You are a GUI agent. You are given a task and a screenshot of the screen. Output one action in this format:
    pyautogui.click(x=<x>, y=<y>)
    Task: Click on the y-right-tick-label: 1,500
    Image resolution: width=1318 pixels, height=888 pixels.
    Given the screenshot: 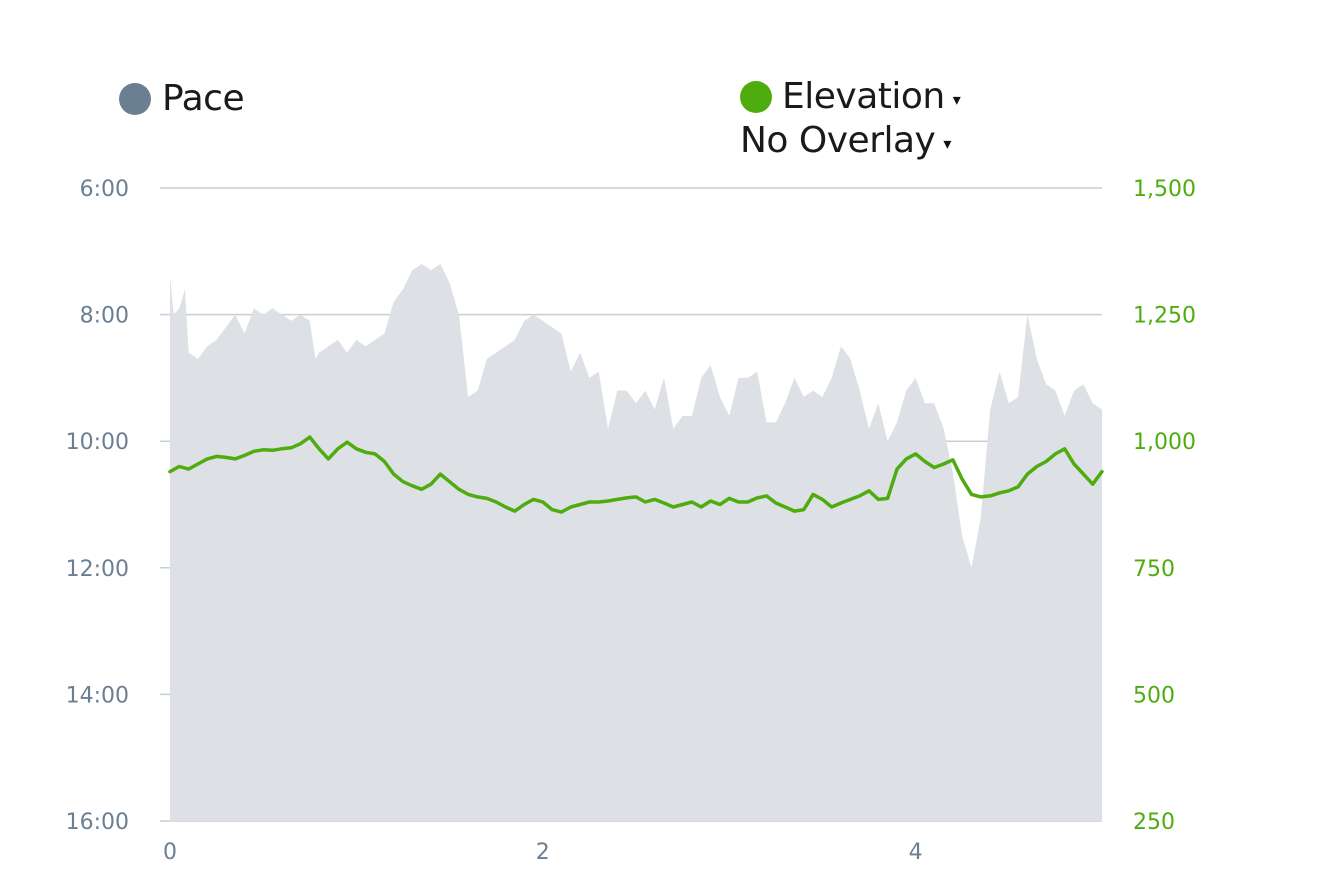 What is the action you would take?
    pyautogui.click(x=1164, y=189)
    